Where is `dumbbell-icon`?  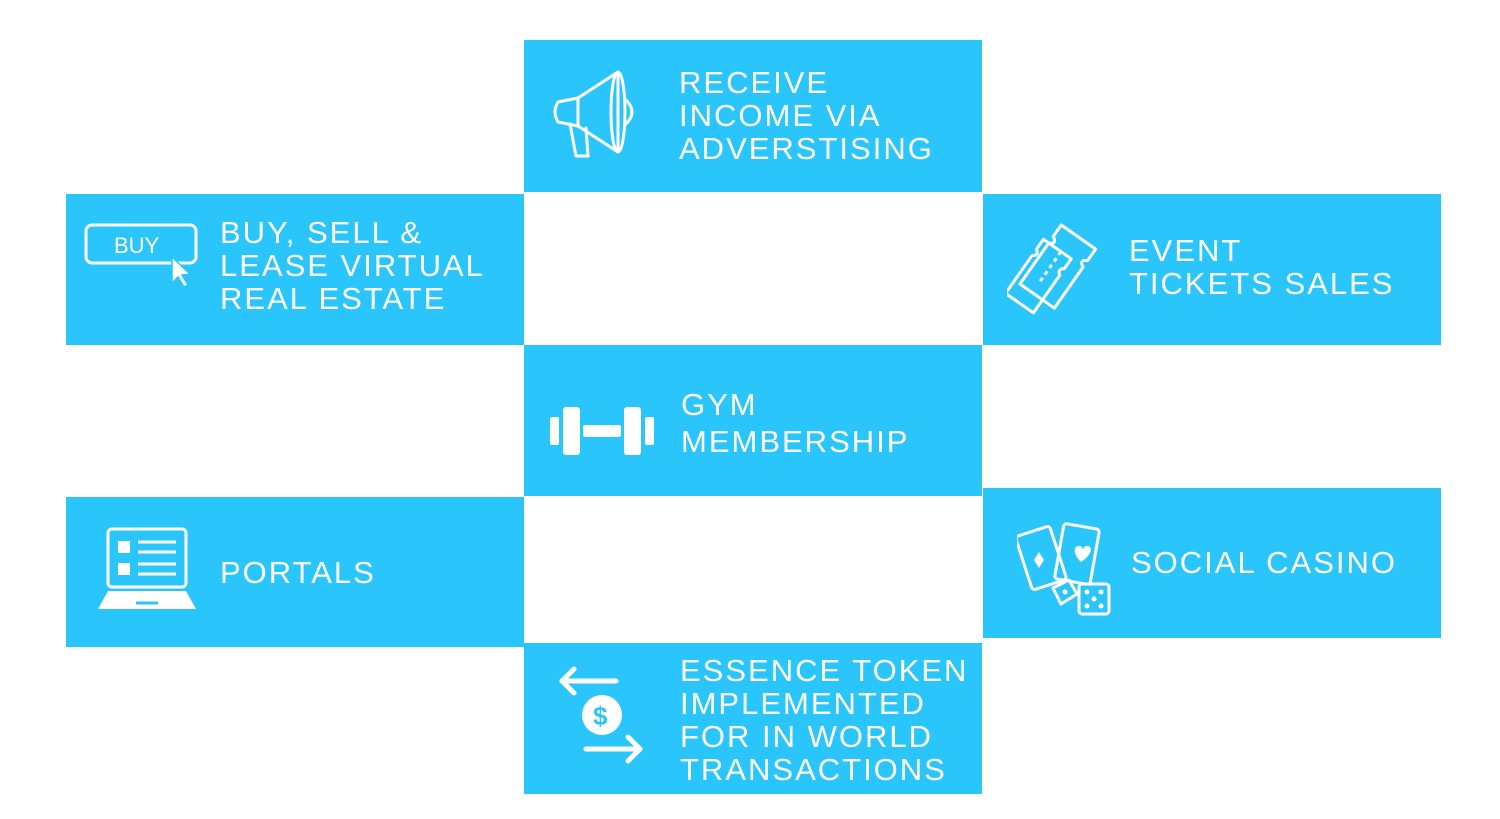 dumbbell-icon is located at coordinates (602, 431).